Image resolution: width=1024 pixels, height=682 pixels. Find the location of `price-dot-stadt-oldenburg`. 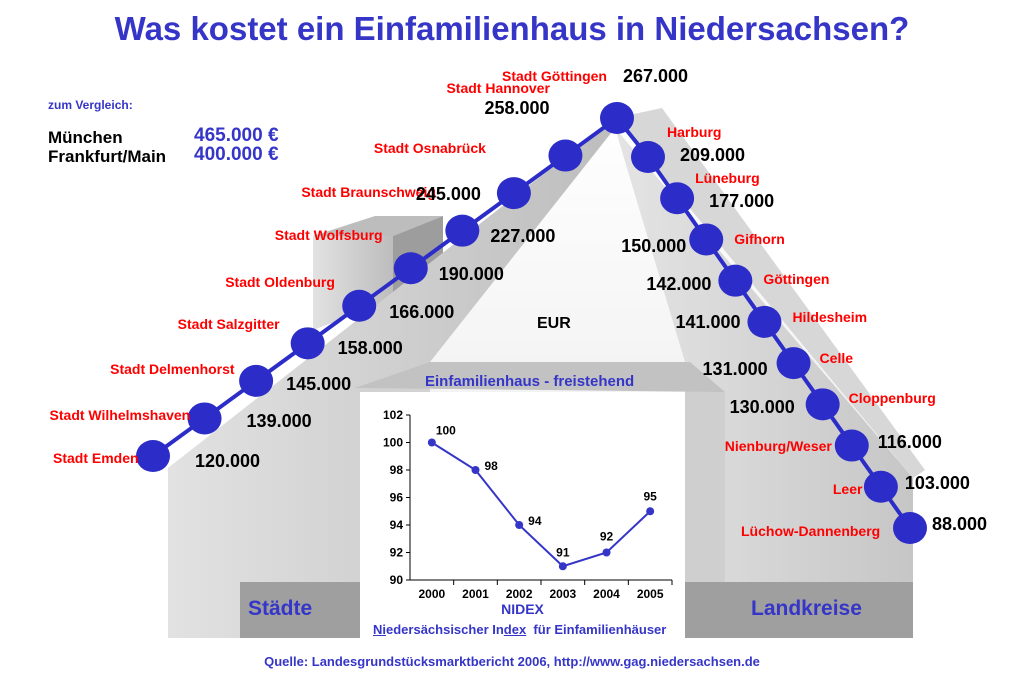

price-dot-stadt-oldenburg is located at coordinates (359, 305).